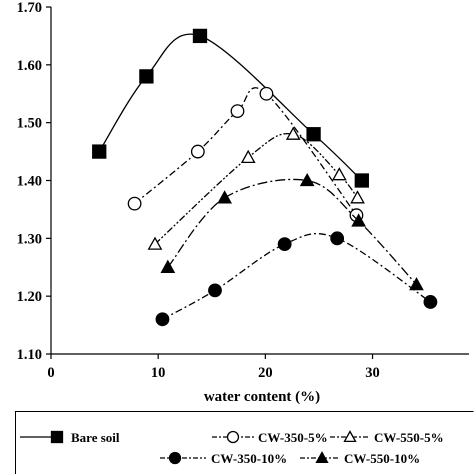  Describe the element at coordinates (29, 297) in the screenshot. I see `y-tick-label: 1.20` at that location.